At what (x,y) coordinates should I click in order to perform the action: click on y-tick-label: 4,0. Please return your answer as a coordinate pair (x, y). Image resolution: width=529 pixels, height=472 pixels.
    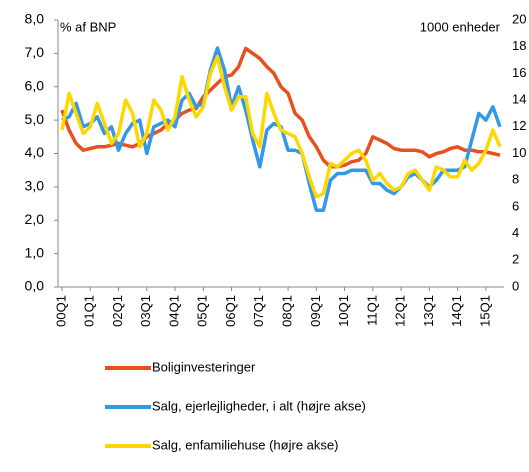
    Looking at the image, I should click on (35, 152).